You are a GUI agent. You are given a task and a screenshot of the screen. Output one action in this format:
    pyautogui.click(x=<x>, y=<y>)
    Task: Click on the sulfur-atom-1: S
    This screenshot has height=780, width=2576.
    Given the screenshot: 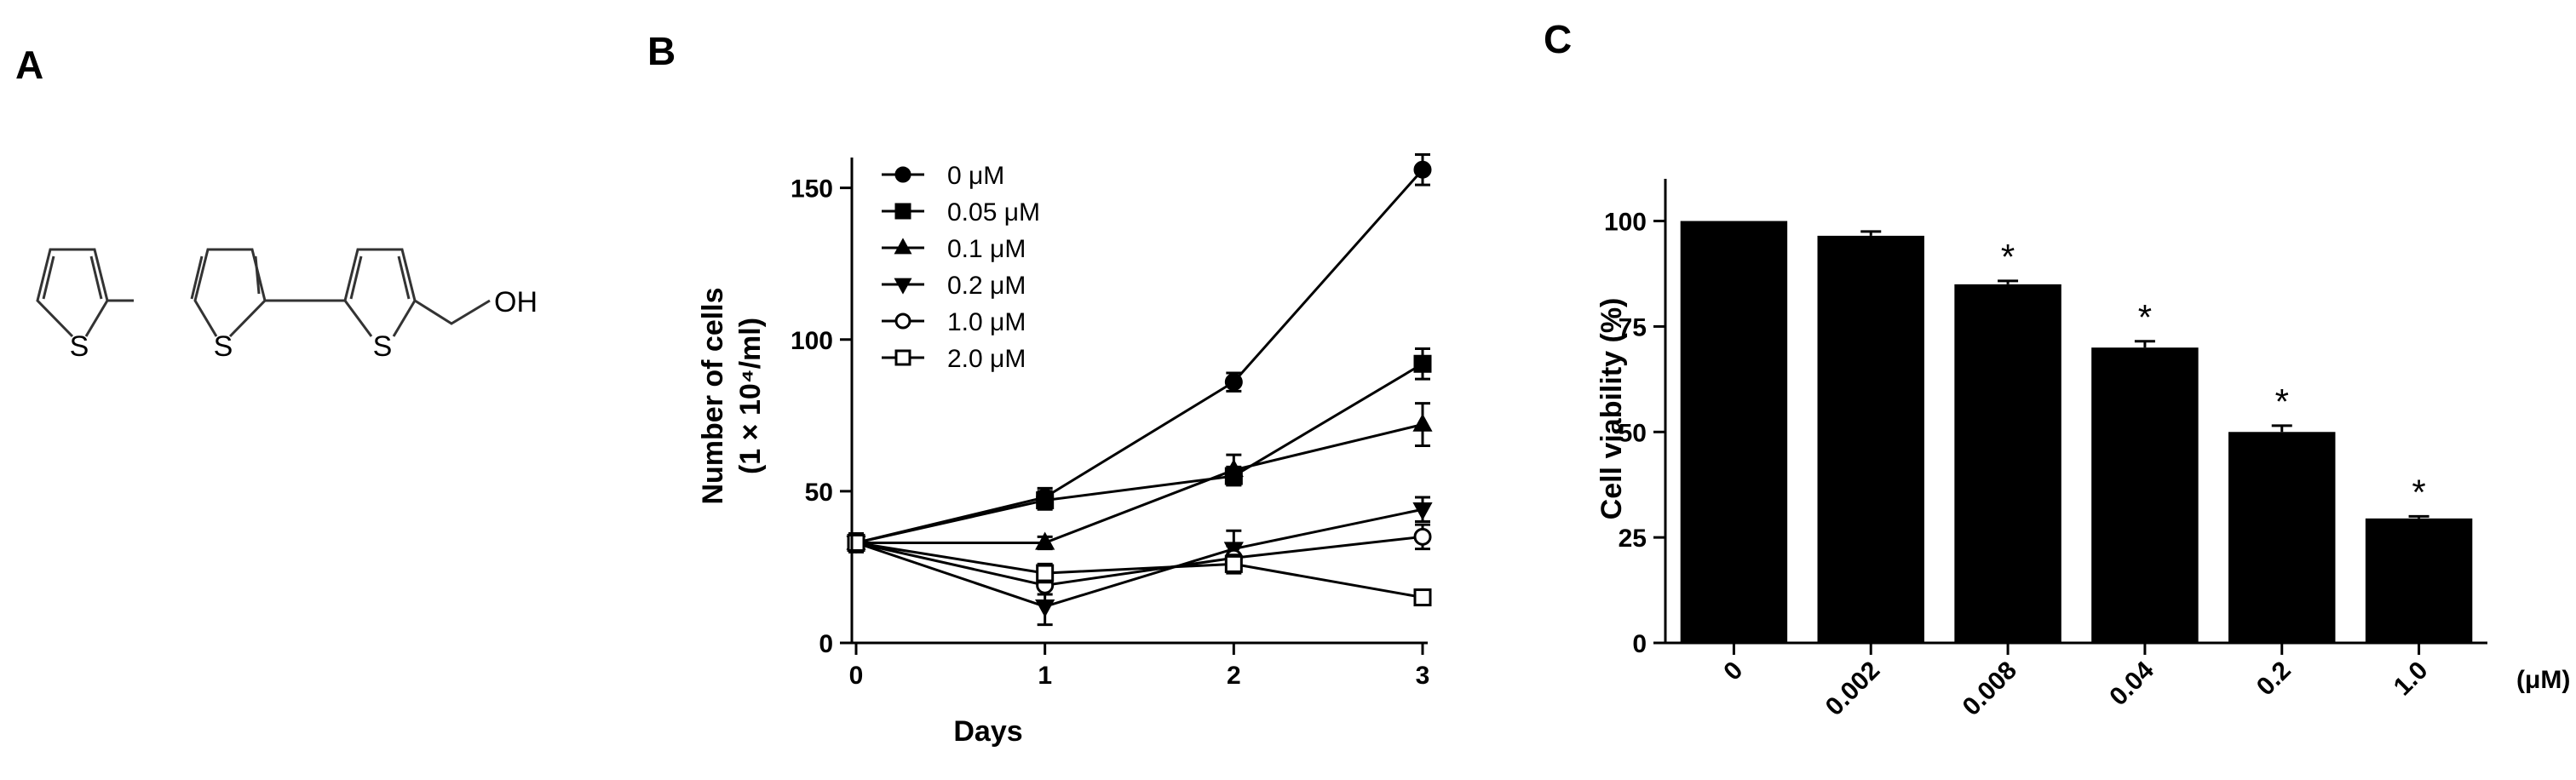 What is the action you would take?
    pyautogui.click(x=80, y=346)
    